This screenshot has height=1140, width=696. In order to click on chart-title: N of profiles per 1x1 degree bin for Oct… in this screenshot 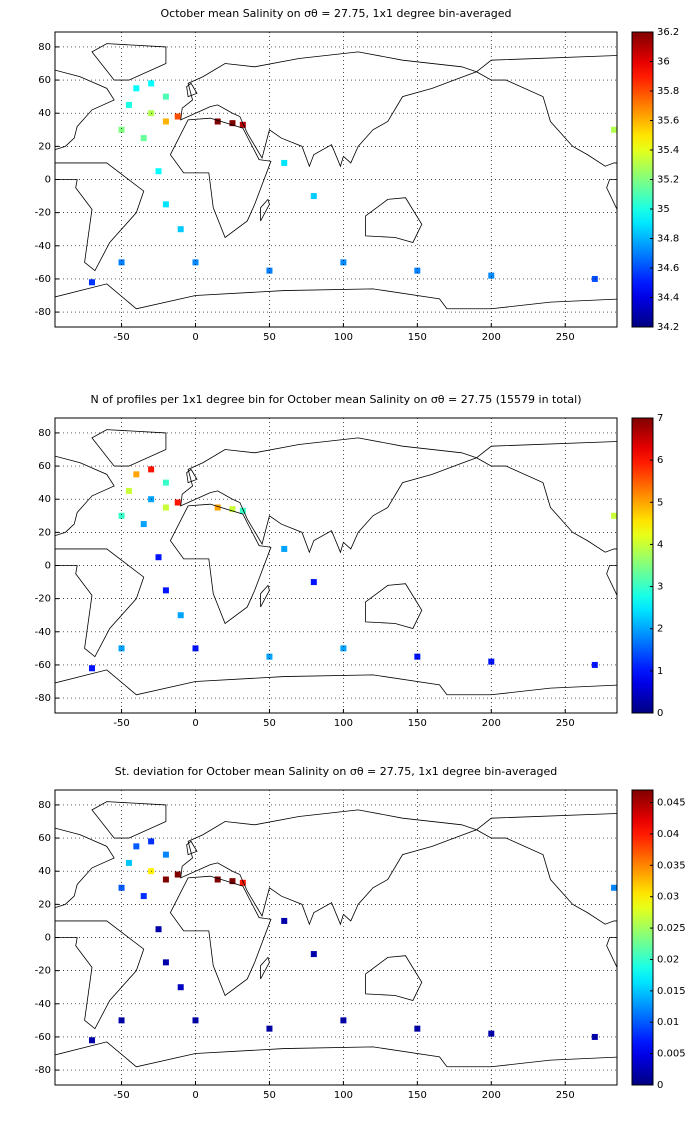, I will do `click(336, 399)`.